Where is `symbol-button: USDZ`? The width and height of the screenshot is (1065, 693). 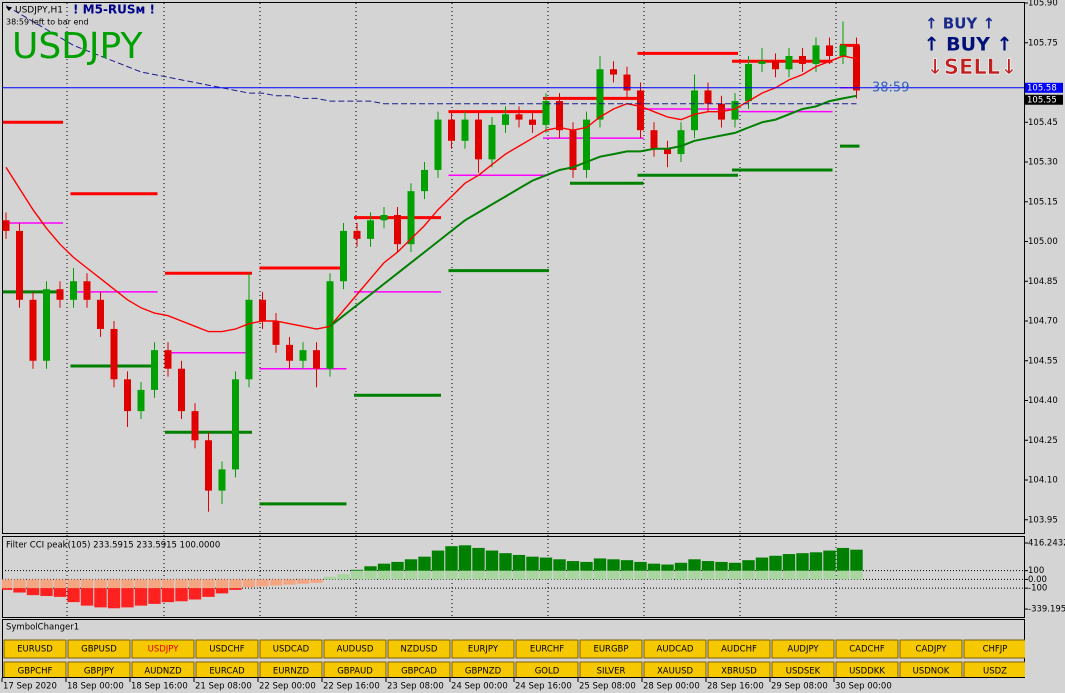
symbol-button: USDZ is located at coordinates (994, 670).